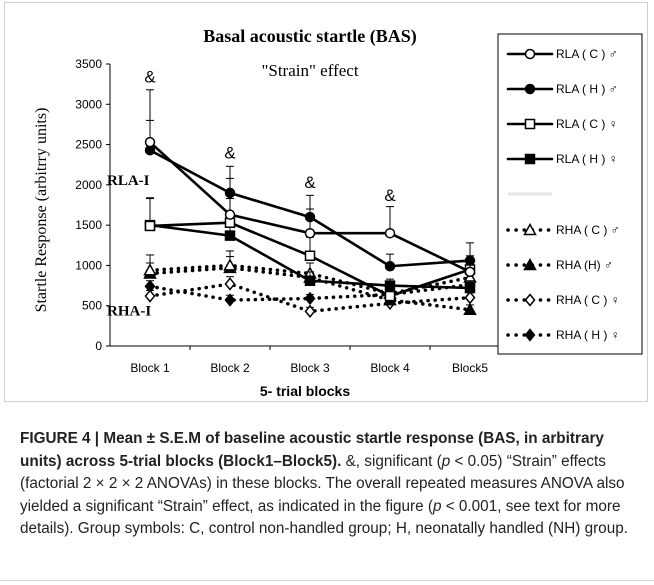 The height and width of the screenshot is (585, 654). I want to click on chart-subtitle: "Strain" effect, so click(309, 70).